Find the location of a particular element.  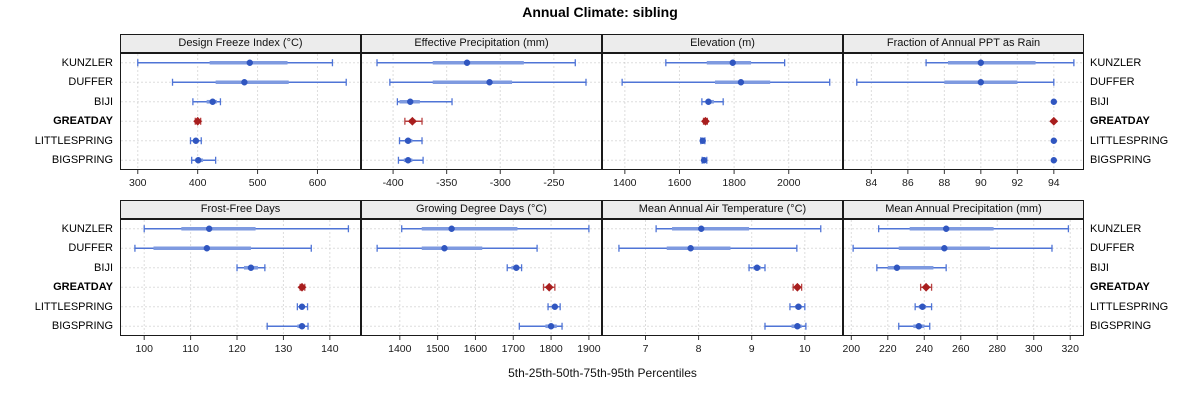

panel-strip-label: Mean Annual Air Temperature (°C) is located at coordinates (722, 209).